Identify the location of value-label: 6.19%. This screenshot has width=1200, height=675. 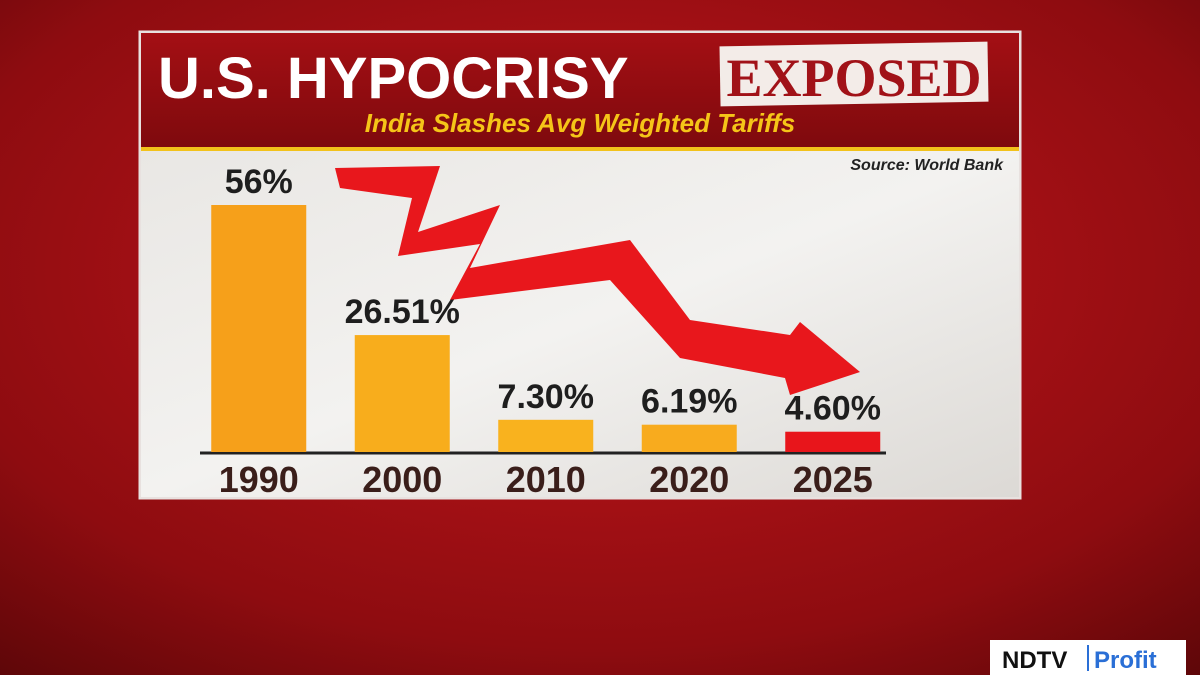
(689, 402).